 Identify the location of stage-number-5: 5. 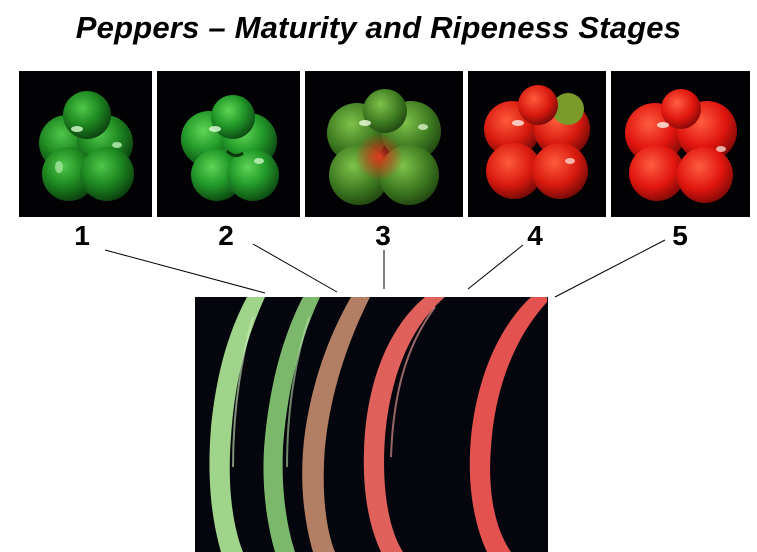
(680, 235).